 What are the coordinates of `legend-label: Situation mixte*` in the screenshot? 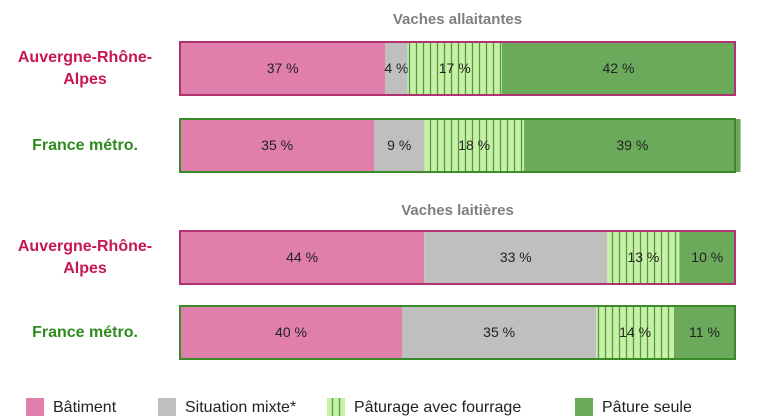 It's located at (240, 407).